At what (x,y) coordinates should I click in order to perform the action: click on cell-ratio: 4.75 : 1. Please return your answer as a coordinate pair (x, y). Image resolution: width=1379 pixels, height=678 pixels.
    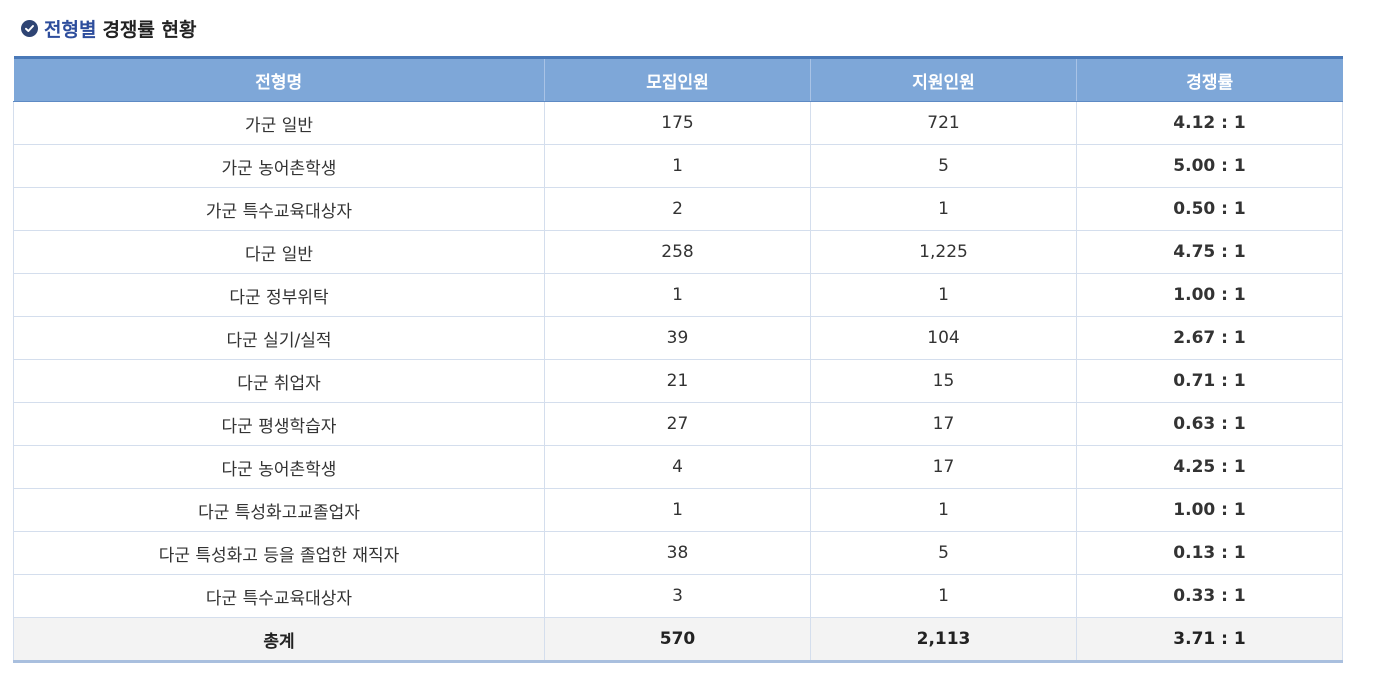
    Looking at the image, I should click on (1209, 252).